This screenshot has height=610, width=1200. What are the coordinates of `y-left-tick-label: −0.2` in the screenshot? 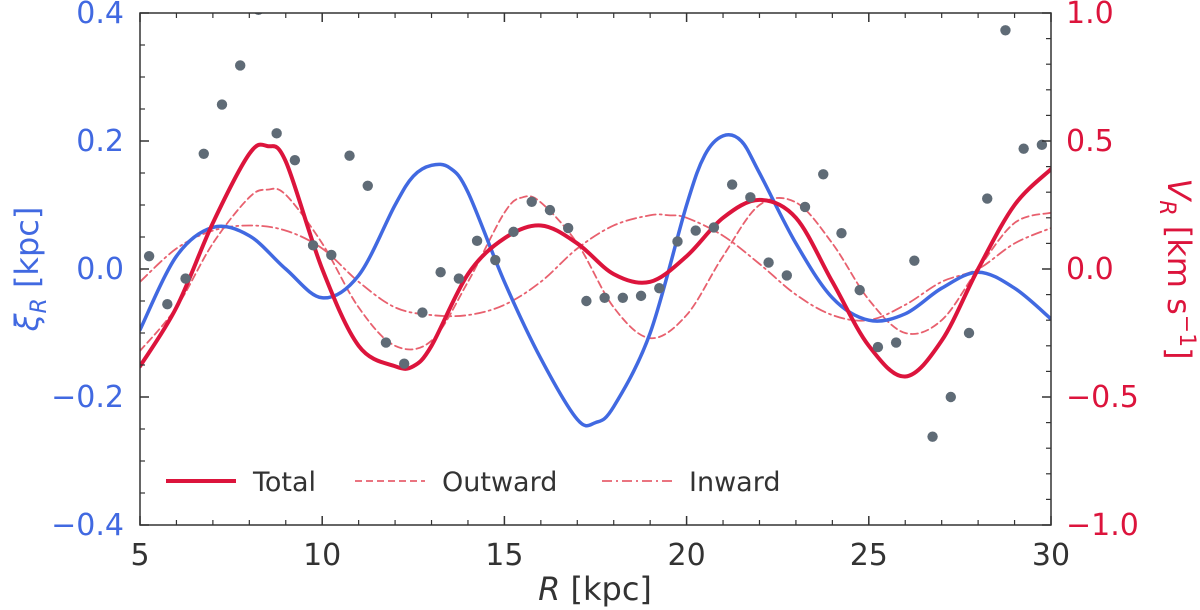 It's located at (87, 397).